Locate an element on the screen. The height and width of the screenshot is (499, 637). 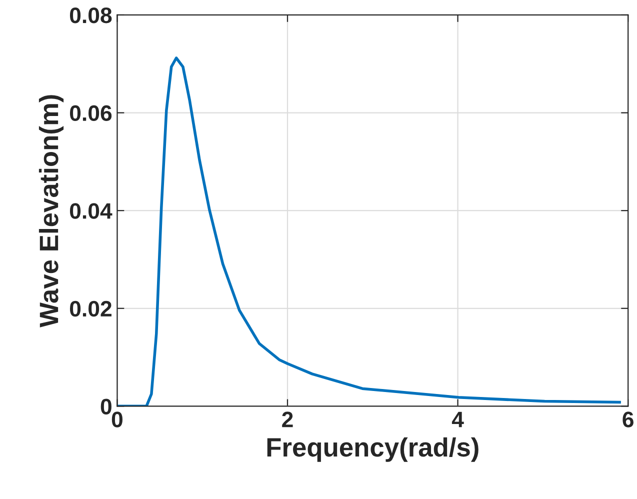
y-axis-title: Wave Elevation(m) is located at coordinates (51, 211).